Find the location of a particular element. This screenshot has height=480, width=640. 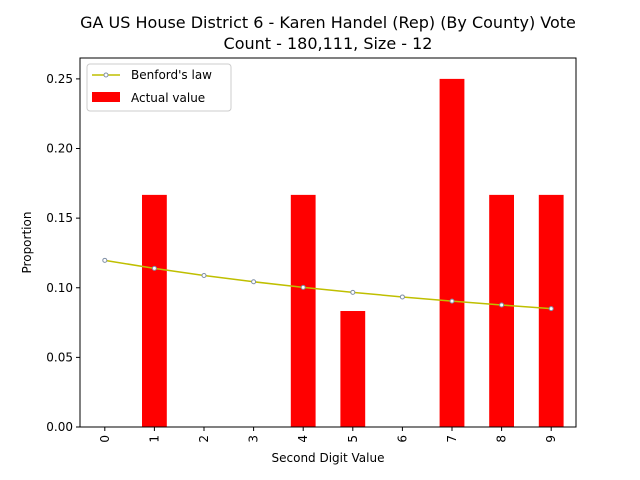

legend-box is located at coordinates (159, 87).